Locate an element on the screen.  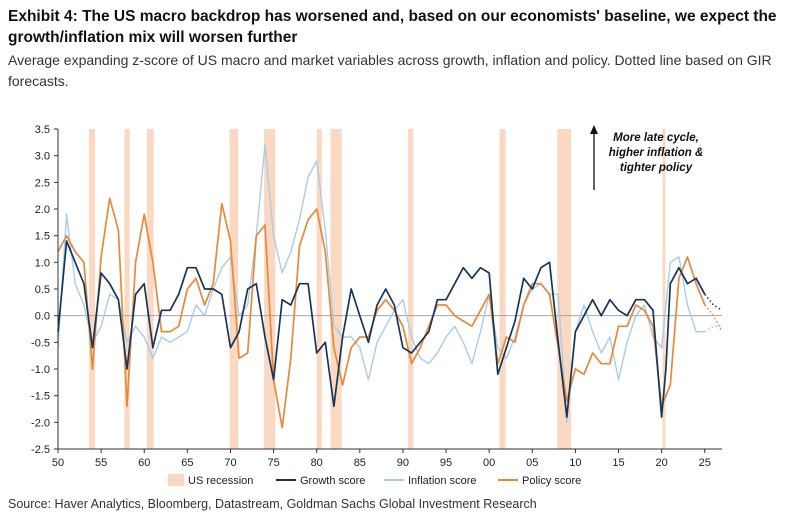
annotation-line-3: tighter policy is located at coordinates (656, 168).